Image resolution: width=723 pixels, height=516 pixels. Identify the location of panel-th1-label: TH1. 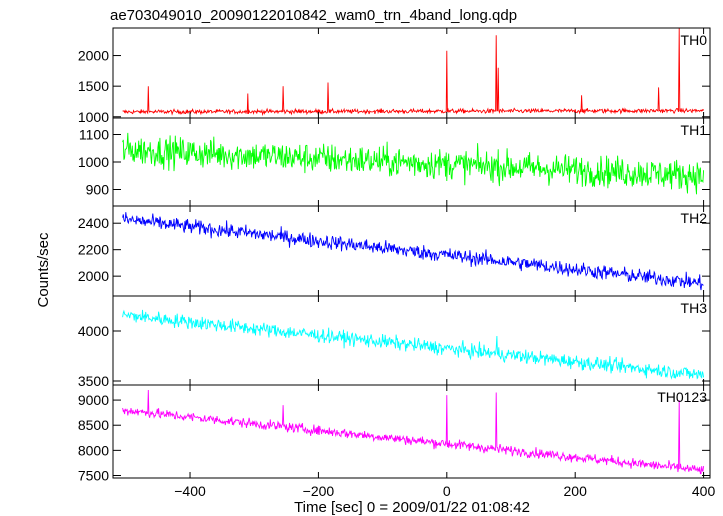
(694, 130).